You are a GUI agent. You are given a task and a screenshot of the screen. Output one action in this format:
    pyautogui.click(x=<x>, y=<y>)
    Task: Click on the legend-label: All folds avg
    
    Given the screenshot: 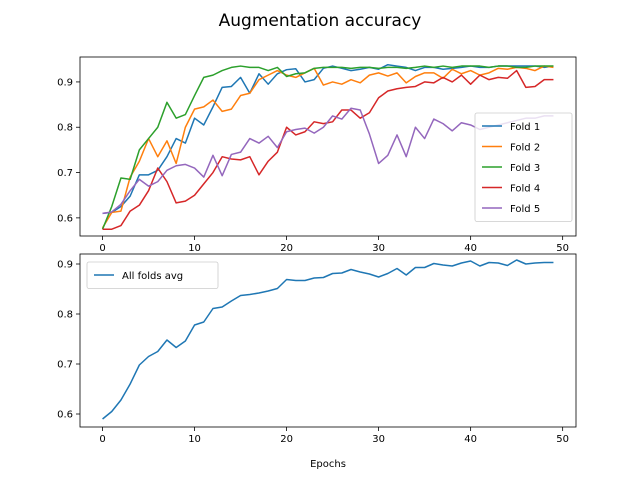 What is the action you would take?
    pyautogui.click(x=152, y=276)
    